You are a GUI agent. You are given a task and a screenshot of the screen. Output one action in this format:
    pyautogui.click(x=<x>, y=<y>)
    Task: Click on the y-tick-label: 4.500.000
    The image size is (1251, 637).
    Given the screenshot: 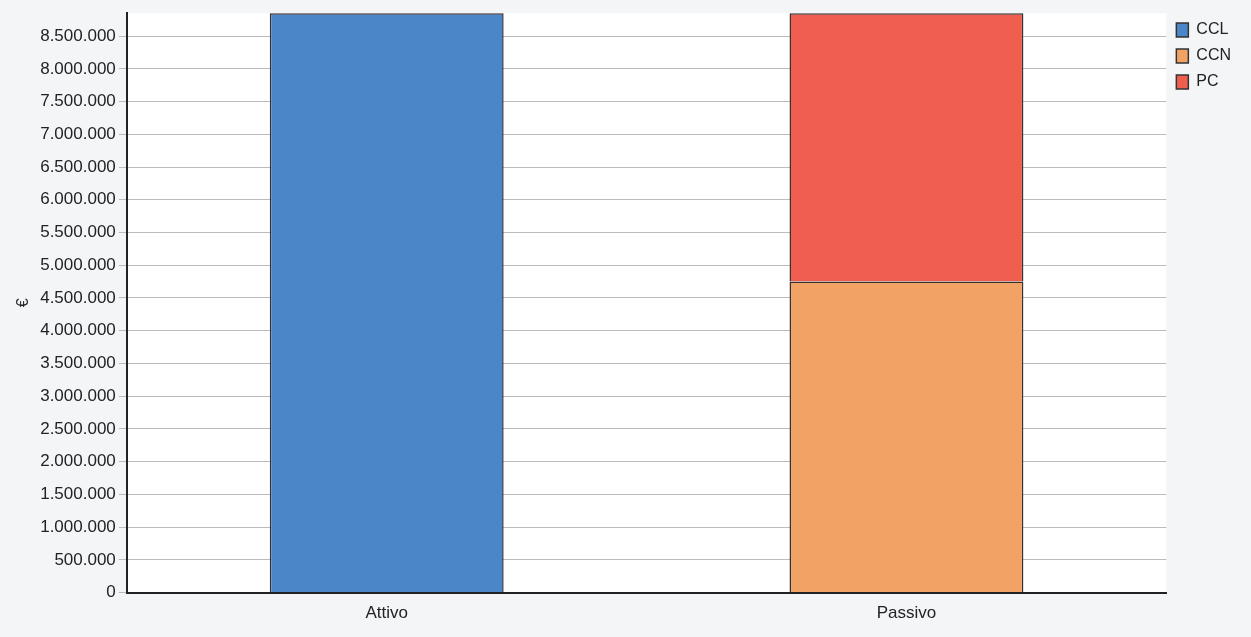 What is the action you would take?
    pyautogui.click(x=78, y=297)
    